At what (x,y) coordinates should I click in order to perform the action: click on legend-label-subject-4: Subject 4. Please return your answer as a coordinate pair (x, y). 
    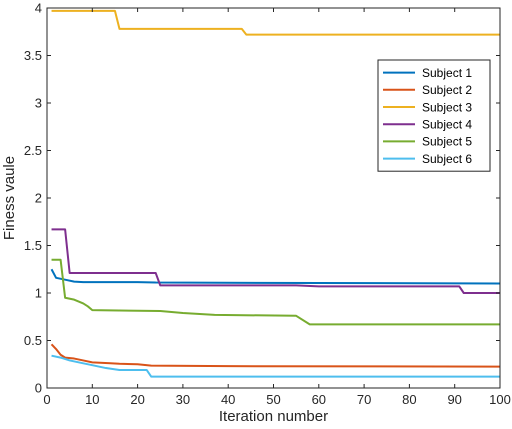
    Looking at the image, I should click on (447, 125).